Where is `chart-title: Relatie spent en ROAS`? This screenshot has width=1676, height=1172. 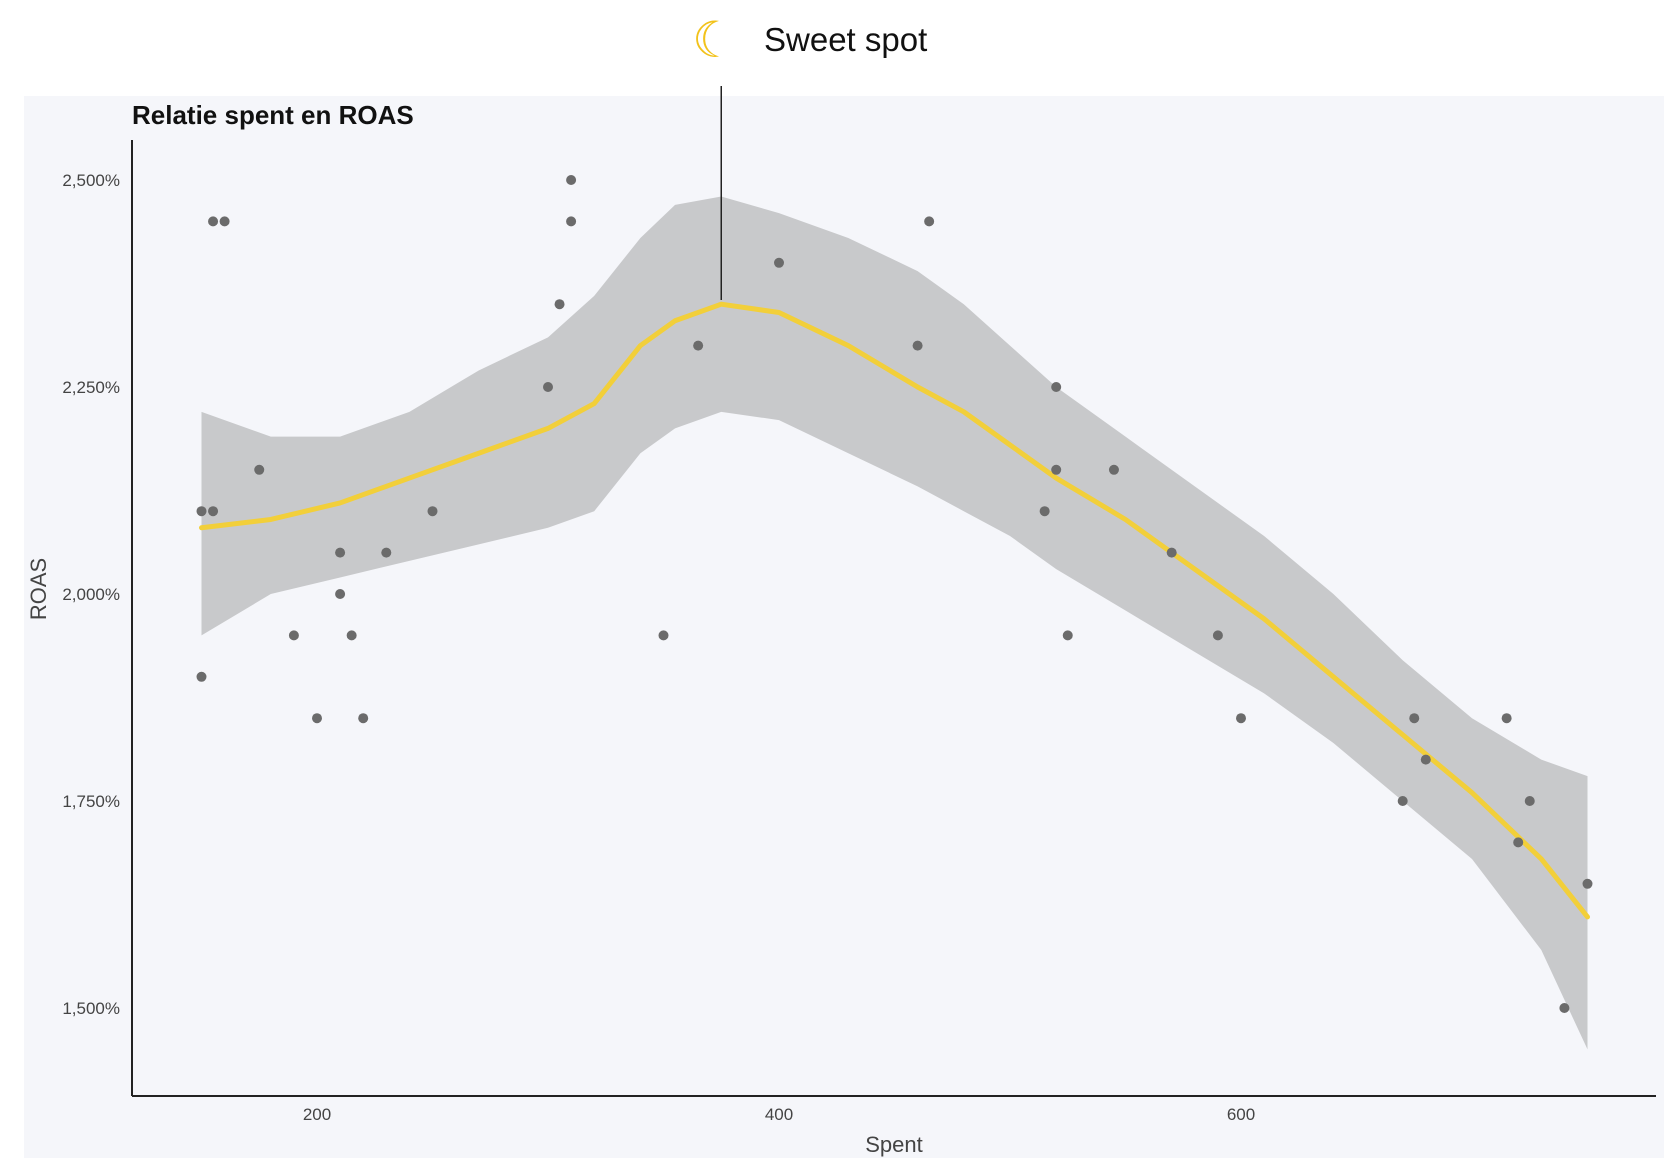 chart-title: Relatie spent en ROAS is located at coordinates (273, 115).